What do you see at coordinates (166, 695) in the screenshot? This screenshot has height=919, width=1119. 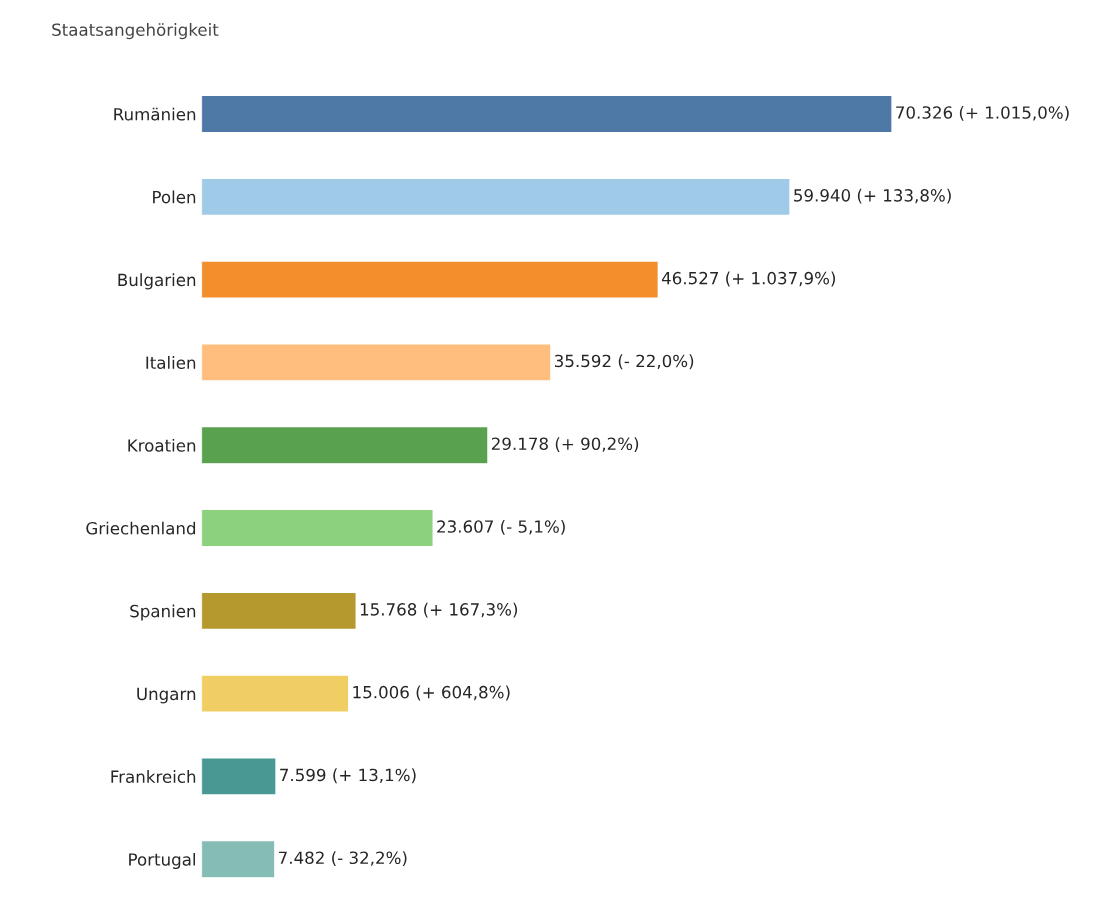 I see `y-tick-label: Ungarn` at bounding box center [166, 695].